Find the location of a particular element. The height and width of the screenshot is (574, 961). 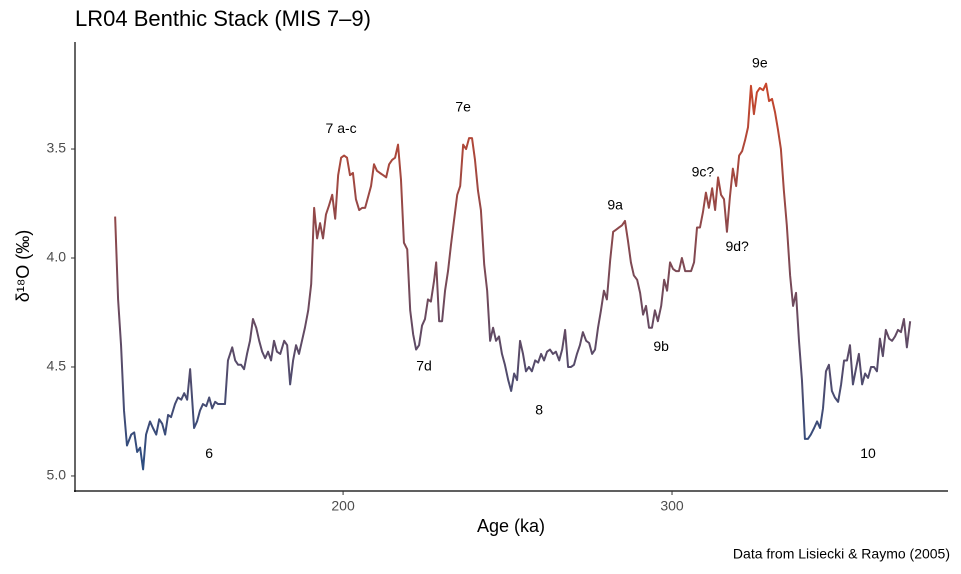

x-tick-label: 300 is located at coordinates (672, 506).